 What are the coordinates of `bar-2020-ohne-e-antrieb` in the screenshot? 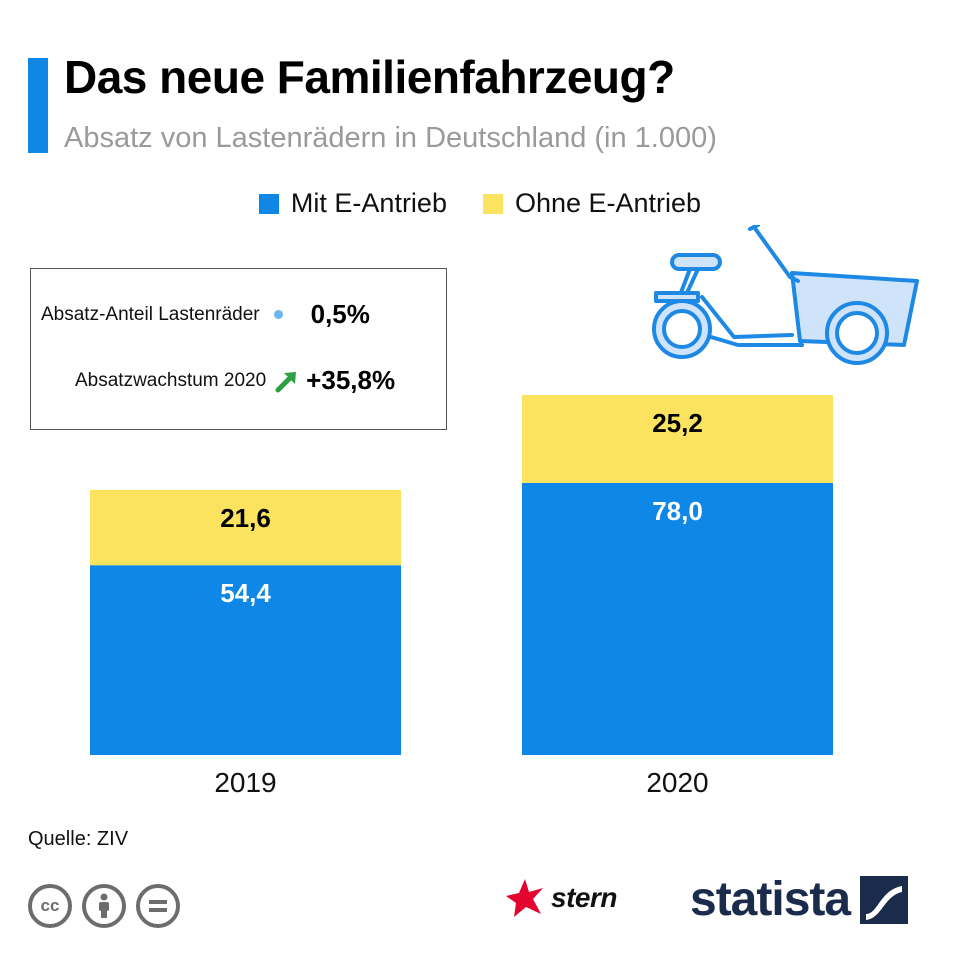 It's located at (677, 439).